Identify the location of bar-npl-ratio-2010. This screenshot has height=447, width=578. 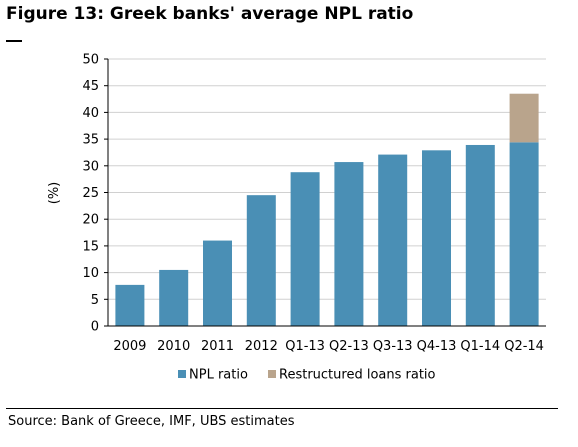
(174, 297).